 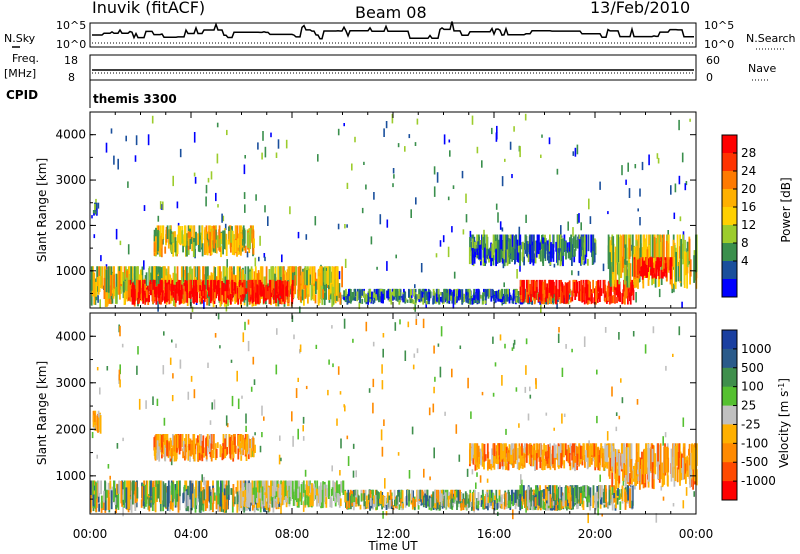 What do you see at coordinates (391, 12) in the screenshot?
I see `beam-title: Beam 08` at bounding box center [391, 12].